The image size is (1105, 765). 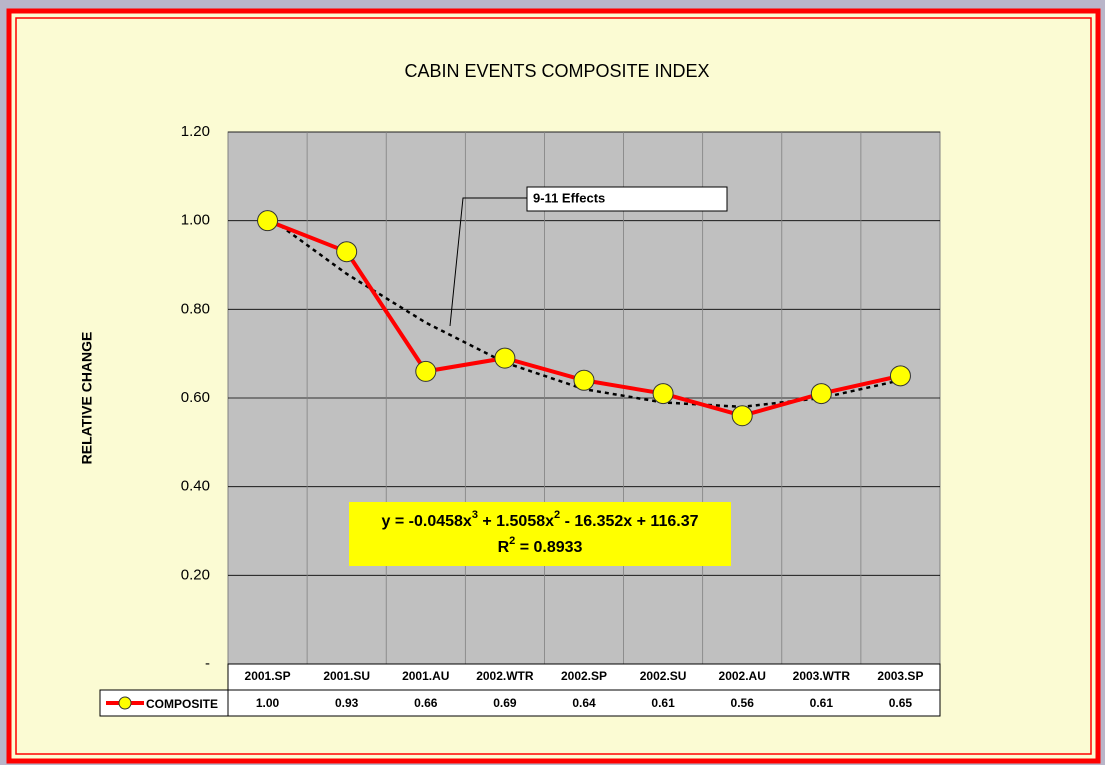 What do you see at coordinates (475, 515) in the screenshot?
I see `trend-equation-part: 3` at bounding box center [475, 515].